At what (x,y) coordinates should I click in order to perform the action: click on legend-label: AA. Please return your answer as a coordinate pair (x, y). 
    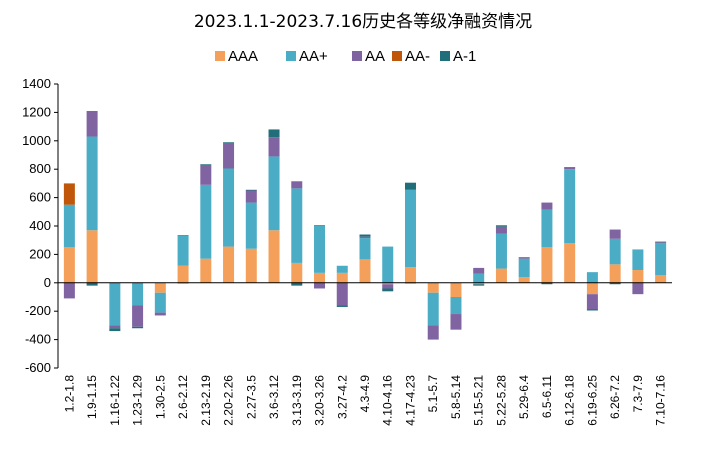
    Looking at the image, I should click on (375, 56).